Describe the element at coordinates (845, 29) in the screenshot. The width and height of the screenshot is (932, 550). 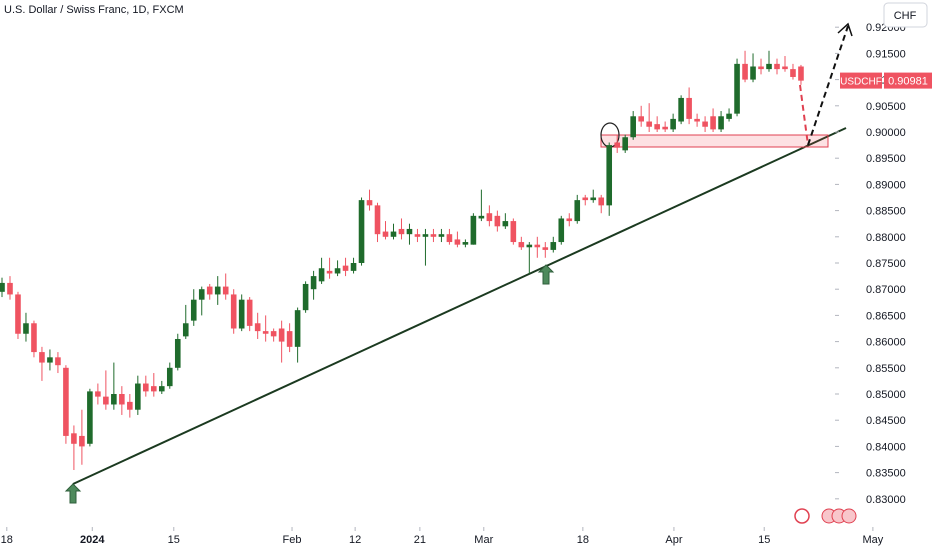
I see `projection-arrowhead` at that location.